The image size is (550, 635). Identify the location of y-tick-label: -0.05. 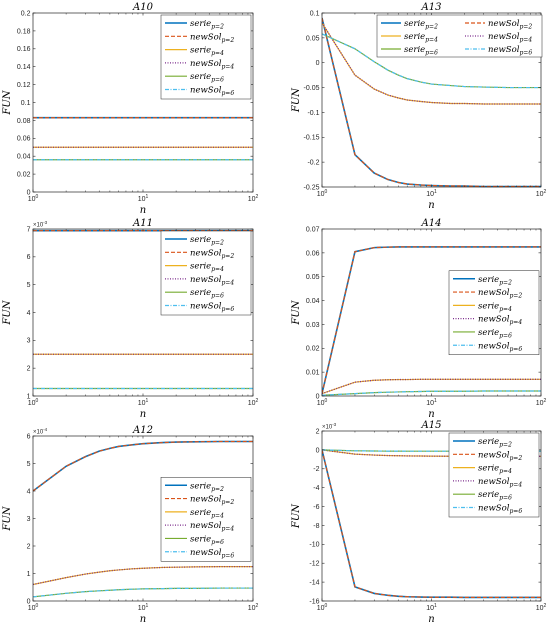
(312, 88).